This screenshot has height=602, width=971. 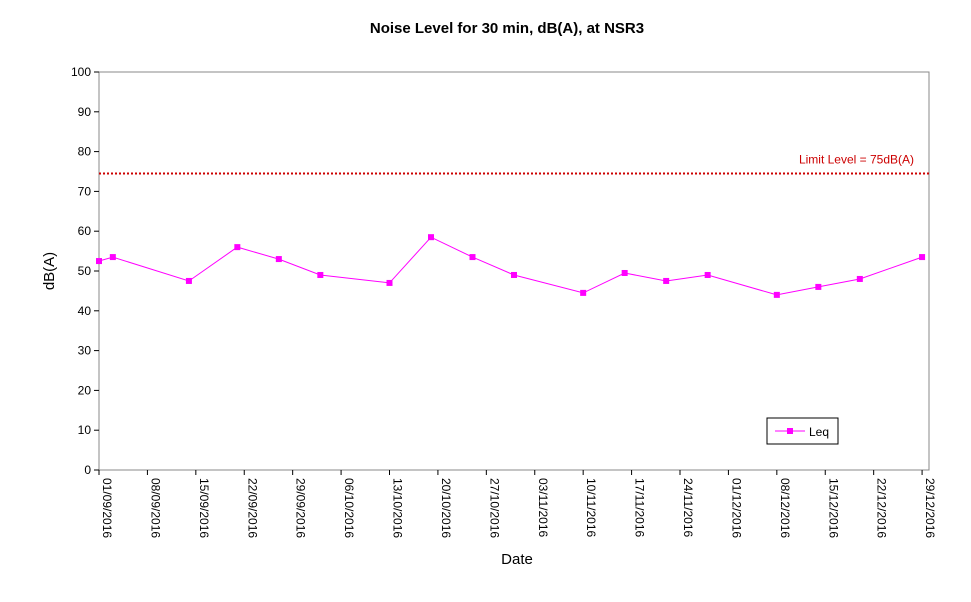 I want to click on reference-lines: Limit Level = 75dB(A), so click(x=514, y=163).